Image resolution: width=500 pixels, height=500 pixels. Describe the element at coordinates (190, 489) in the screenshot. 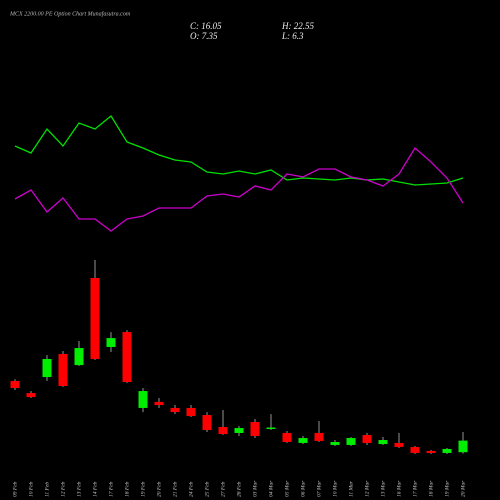

I see `x-tick-label: 24 Feb` at that location.